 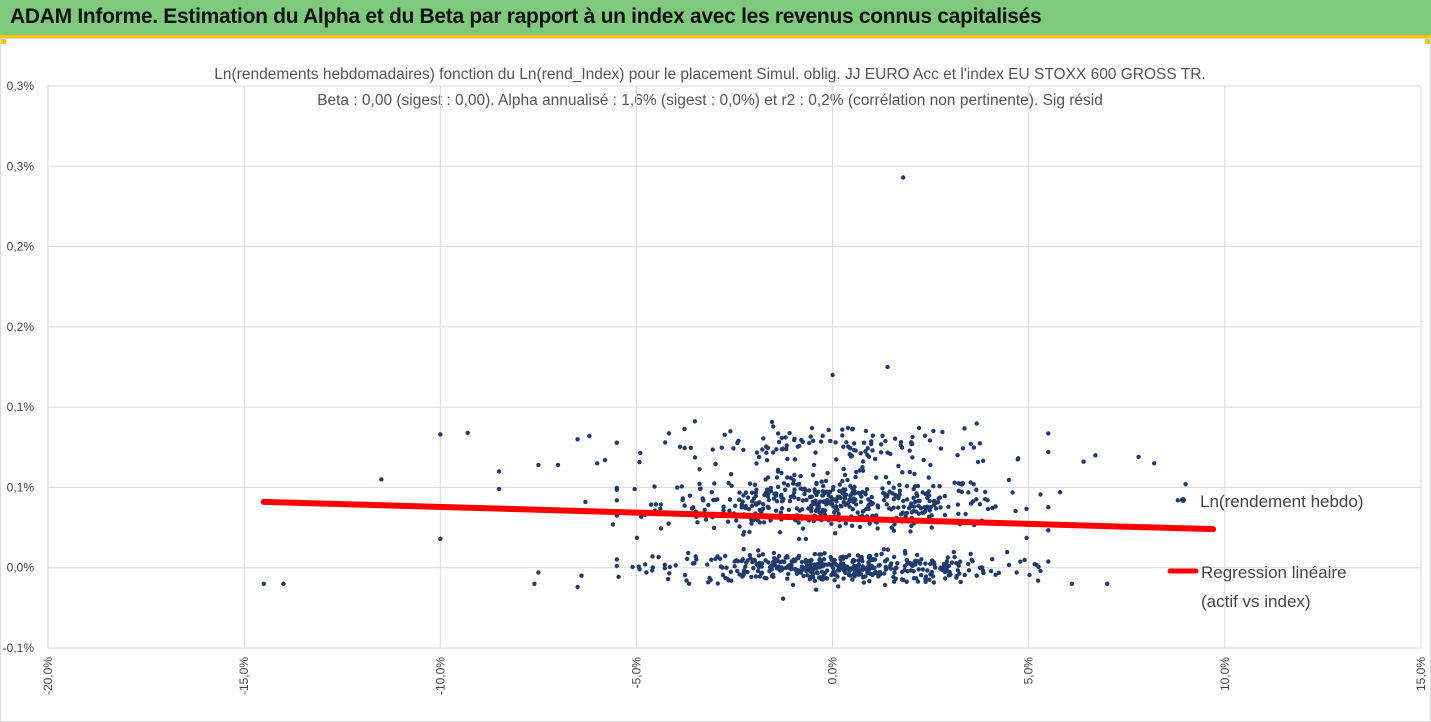 I want to click on x-tick-label: -5,0%, so click(x=636, y=673).